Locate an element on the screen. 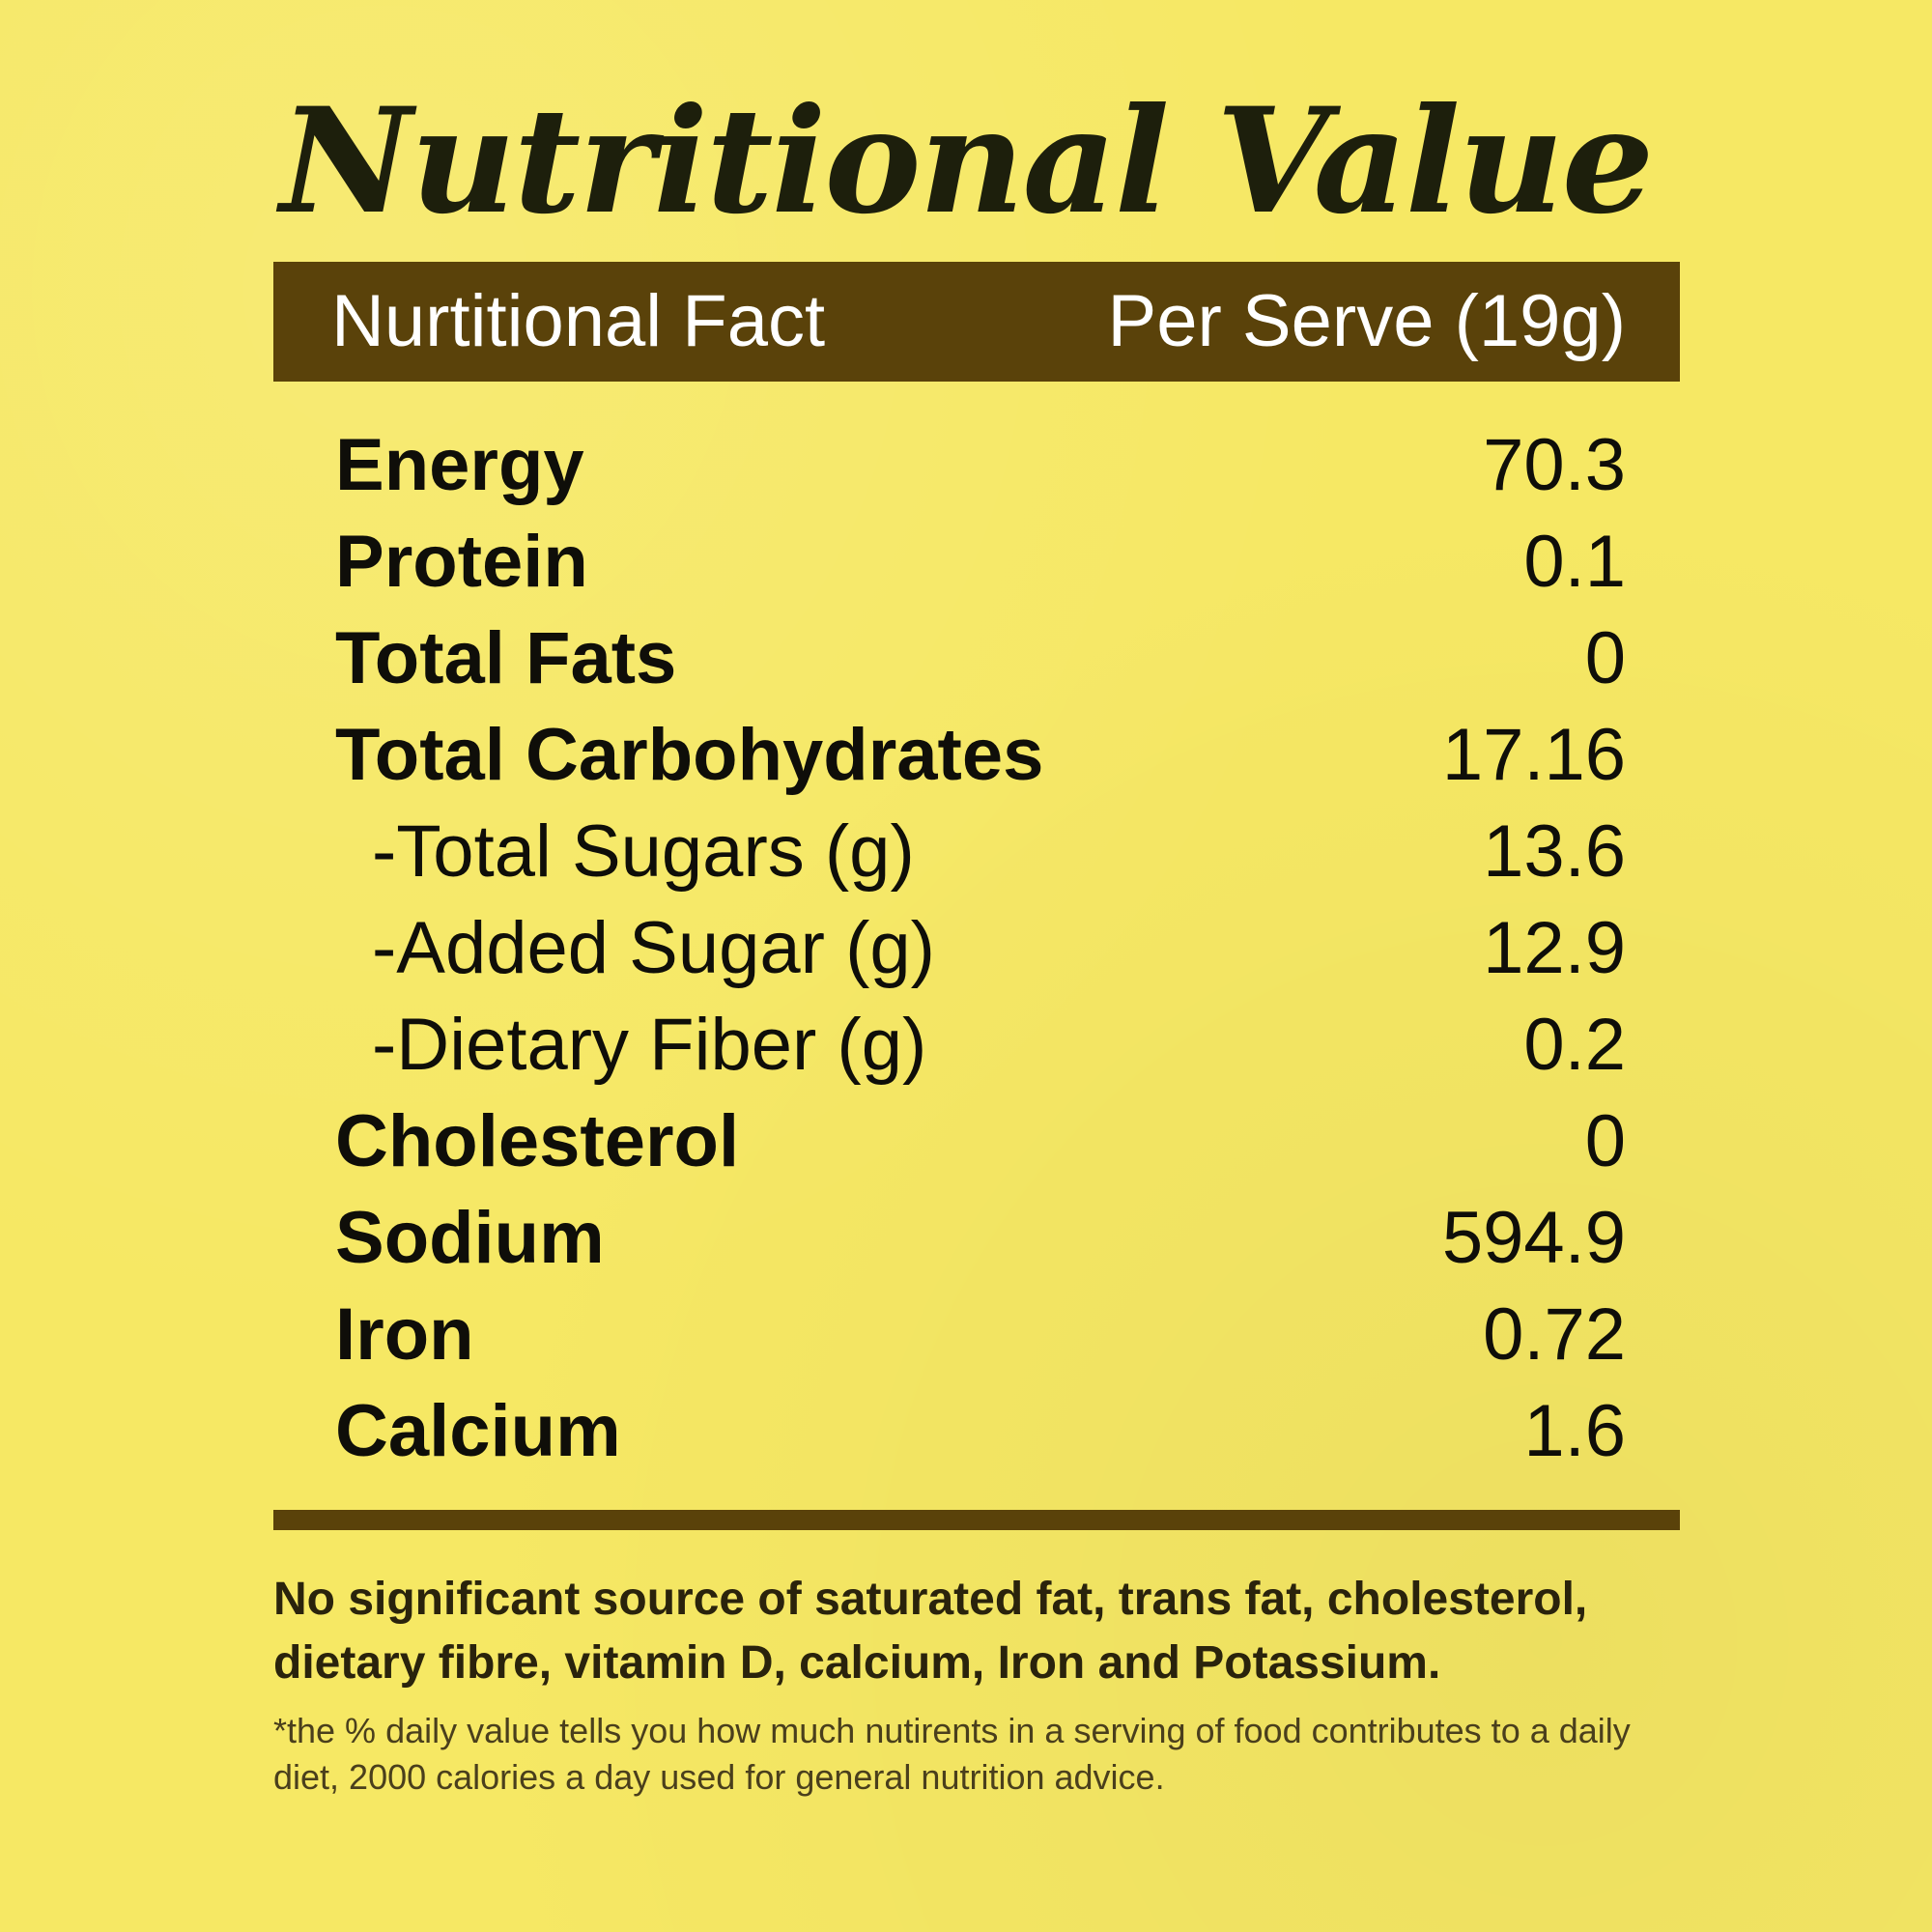 Image resolution: width=1932 pixels, height=1932 pixels. table-row: -Added Sugar (g) 12.9 is located at coordinates (980, 948).